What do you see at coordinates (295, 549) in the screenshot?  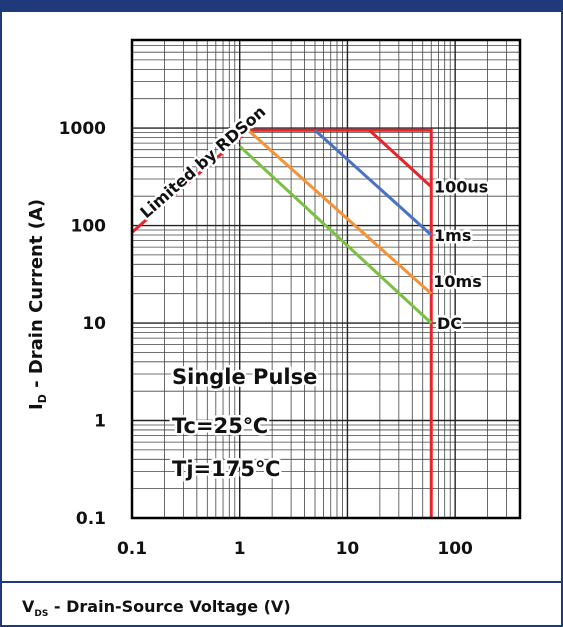 I see `x-tick-labels: 0.1 1 10 100` at bounding box center [295, 549].